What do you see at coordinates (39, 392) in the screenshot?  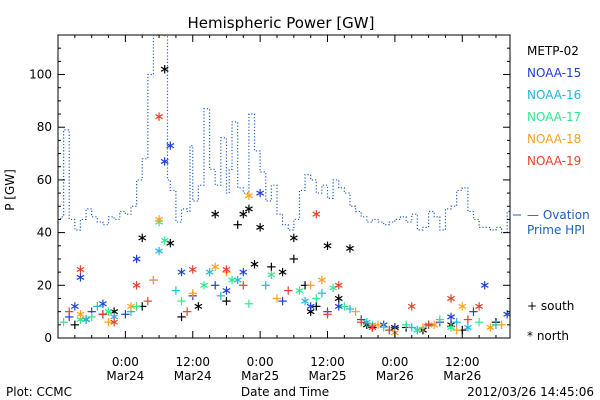 I see `footer-left: Plot: CCMC` at bounding box center [39, 392].